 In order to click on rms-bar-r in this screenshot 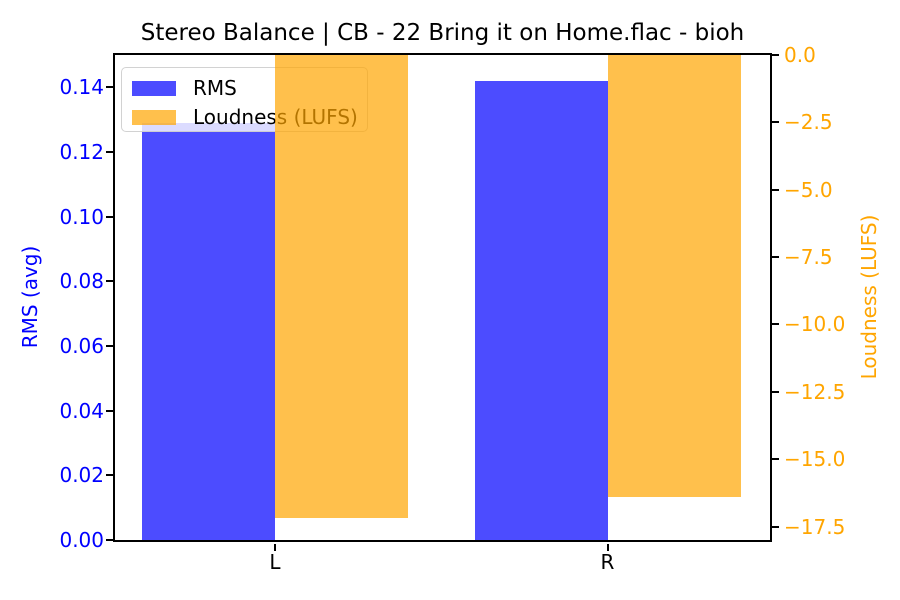, I will do `click(541, 310)`.